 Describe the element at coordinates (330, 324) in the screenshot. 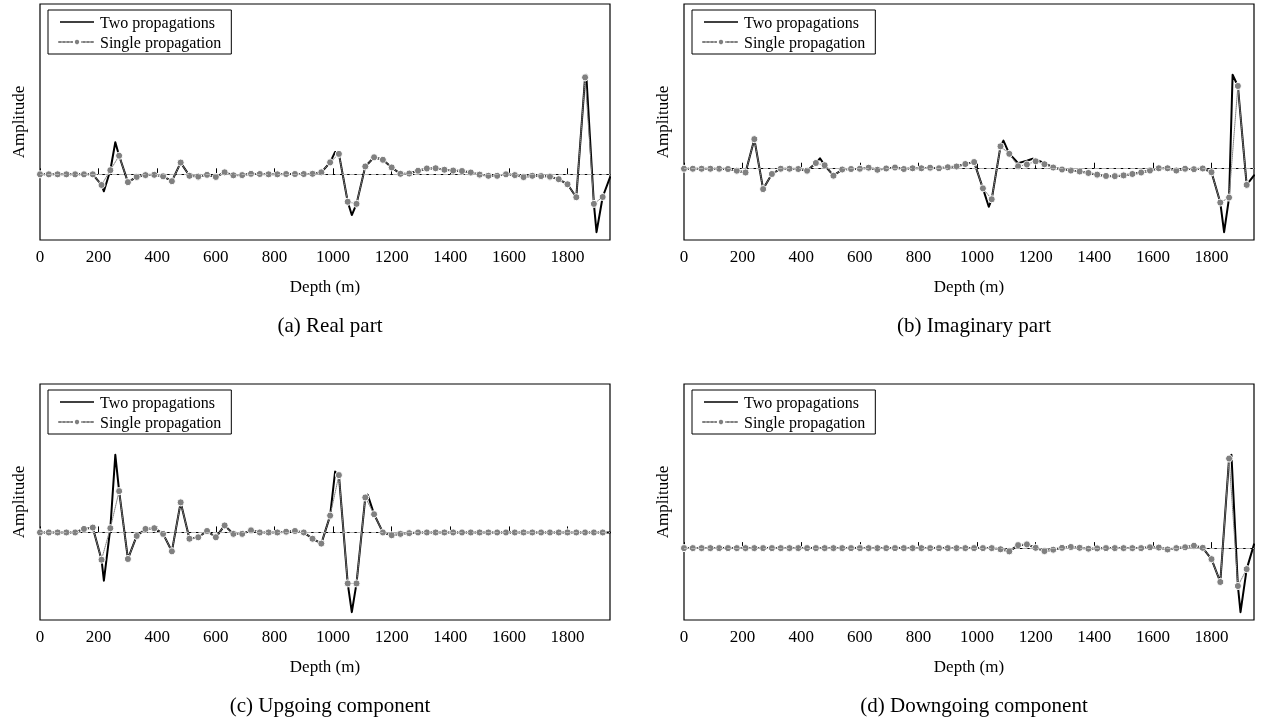

I see `text: (a) Real part` at that location.